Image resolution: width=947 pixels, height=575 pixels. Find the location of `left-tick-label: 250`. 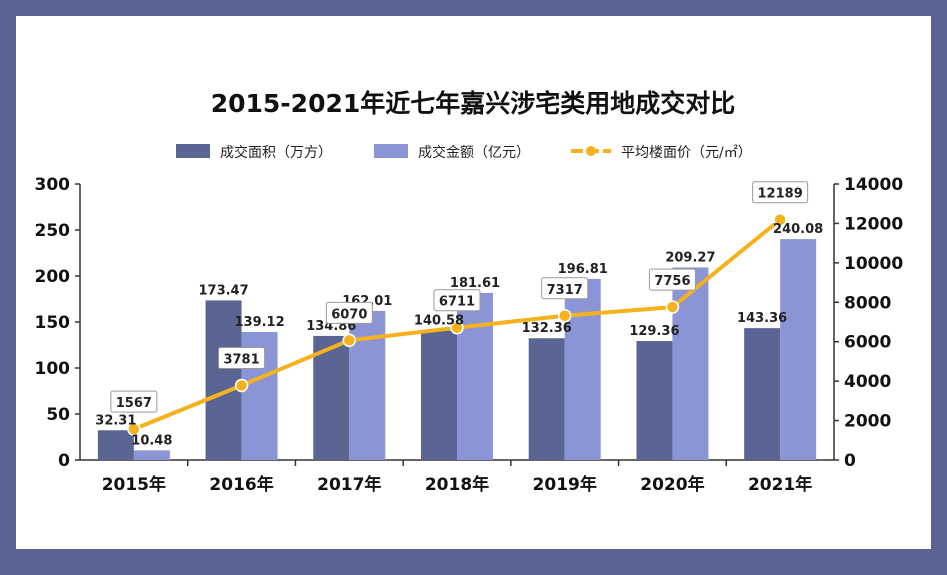

left-tick-label: 250 is located at coordinates (53, 231).